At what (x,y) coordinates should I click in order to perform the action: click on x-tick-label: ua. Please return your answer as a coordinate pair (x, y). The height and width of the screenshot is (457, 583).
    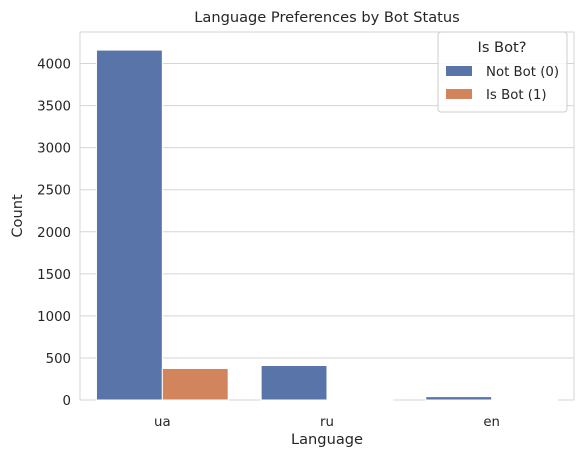
    Looking at the image, I should click on (162, 422).